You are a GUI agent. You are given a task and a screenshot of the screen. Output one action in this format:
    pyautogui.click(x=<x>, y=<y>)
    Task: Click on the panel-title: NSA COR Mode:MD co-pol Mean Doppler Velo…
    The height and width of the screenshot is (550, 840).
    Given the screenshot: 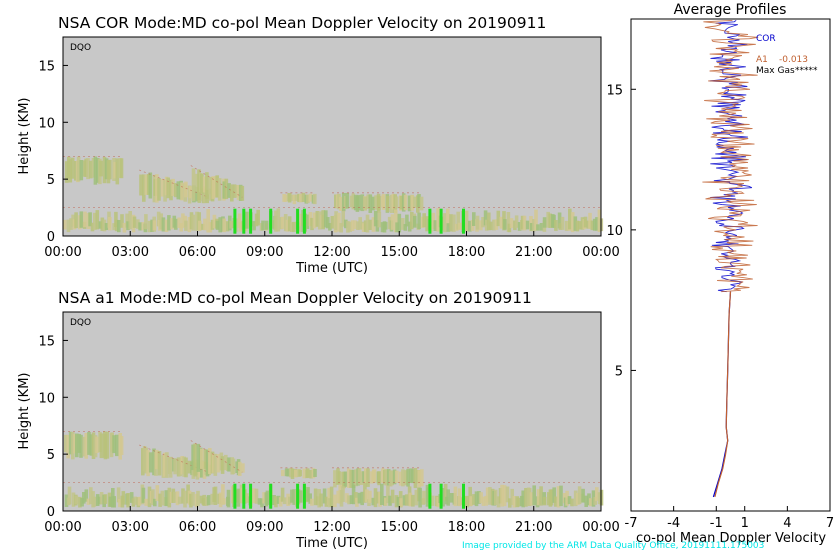 What is the action you would take?
    pyautogui.click(x=302, y=23)
    